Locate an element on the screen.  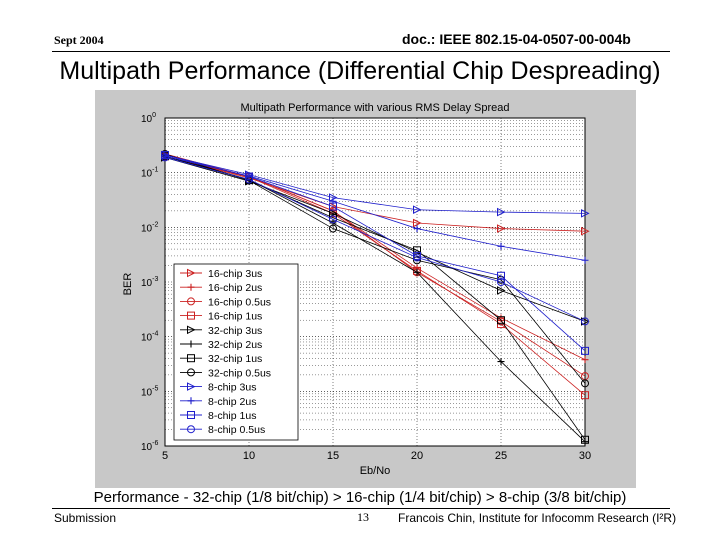
y-tick-exponent: -6 is located at coordinates (155, 443).